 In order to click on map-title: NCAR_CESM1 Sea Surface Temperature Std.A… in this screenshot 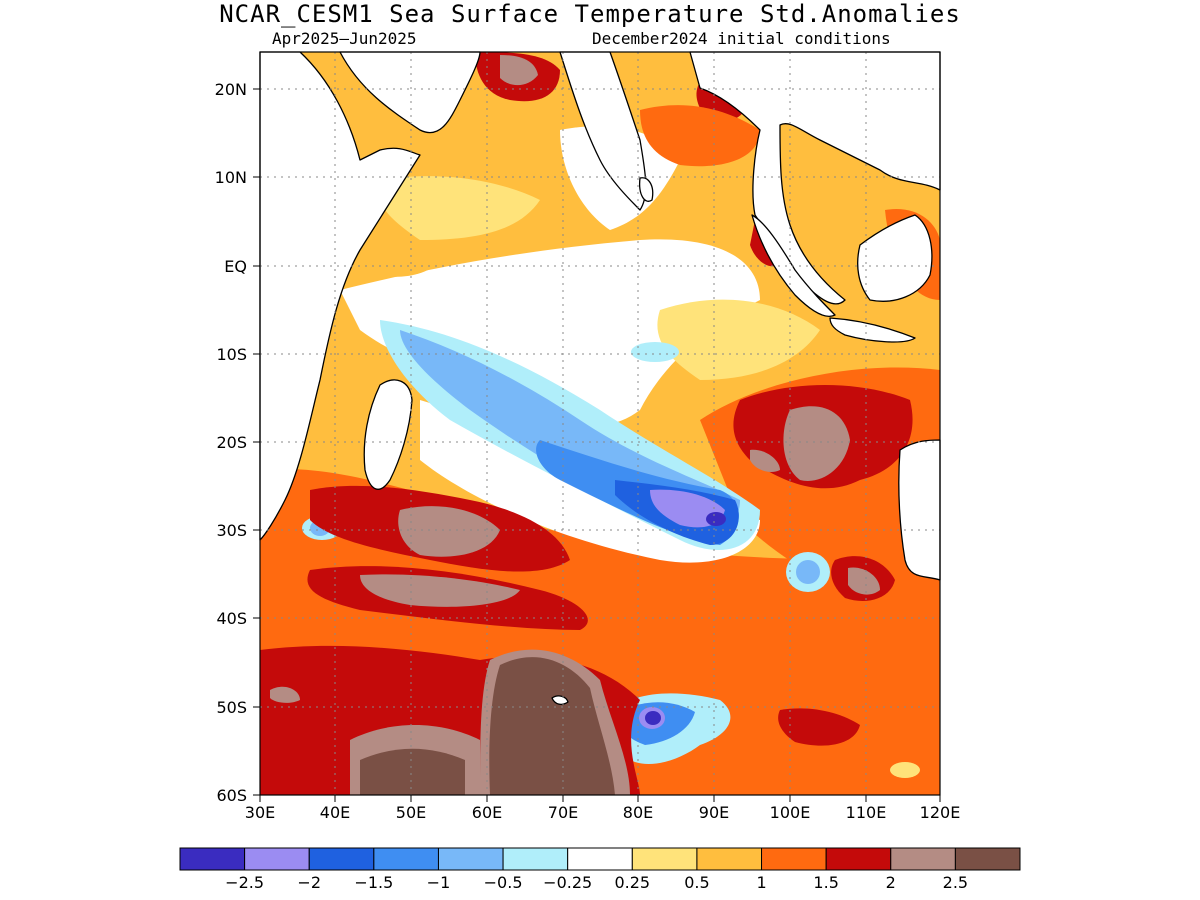, I will do `click(590, 14)`.